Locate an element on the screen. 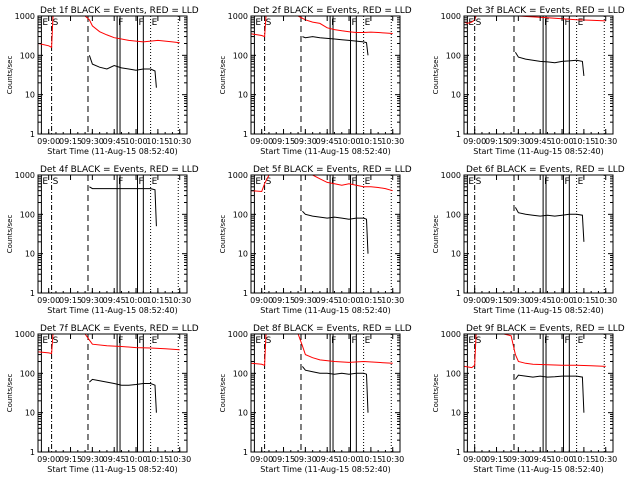 Image resolution: width=640 pixels, height=480 pixels. panel-title: Det 7f BLACK = Events, RED = LLD is located at coordinates (119, 329).